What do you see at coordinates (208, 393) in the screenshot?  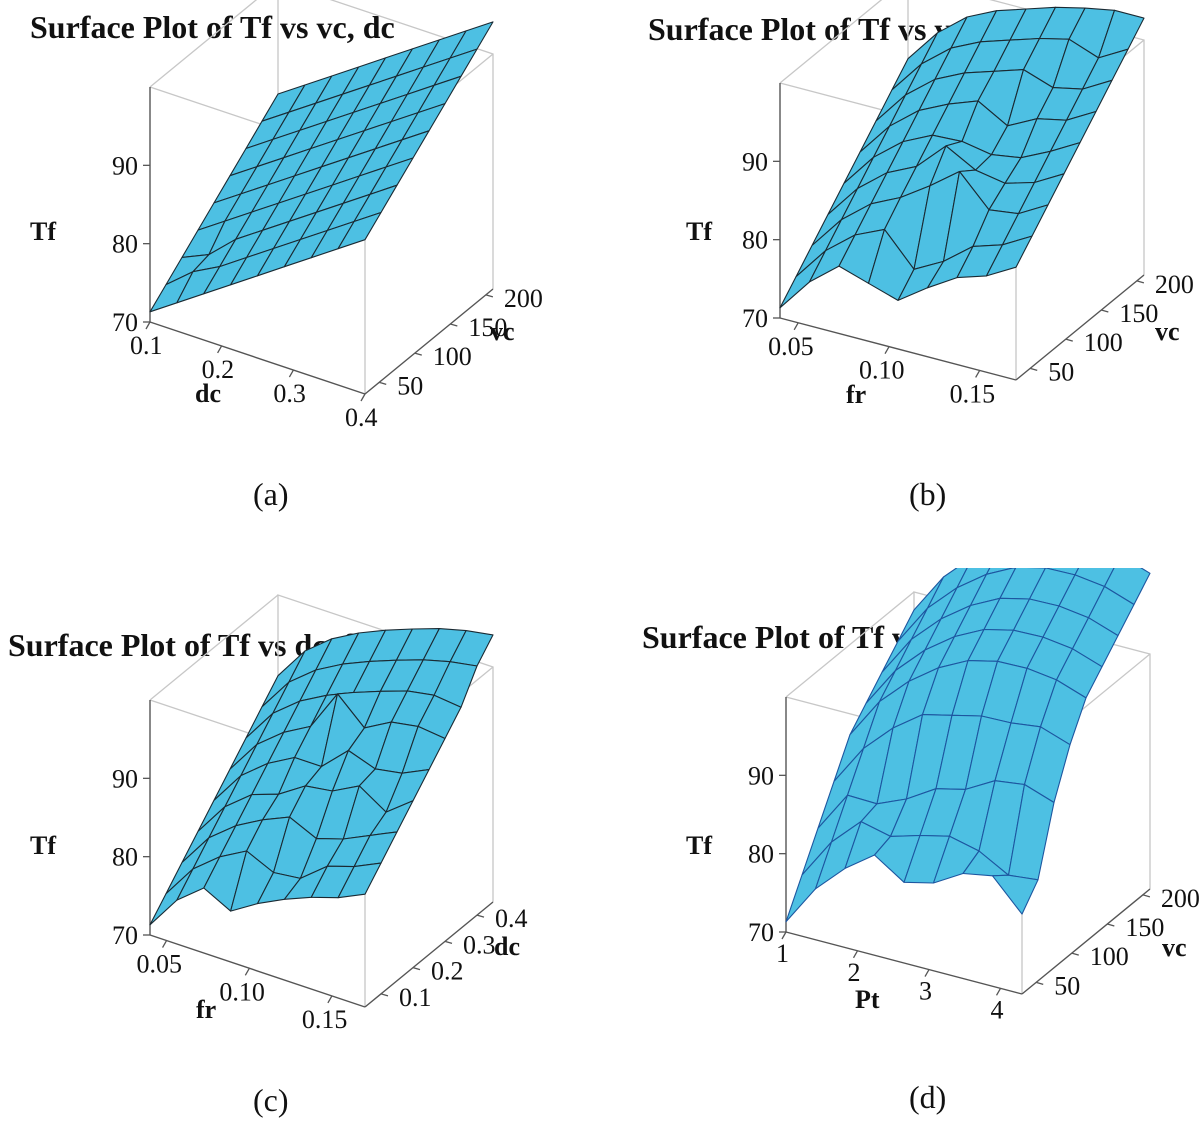 I see `x-axis-label: dc` at bounding box center [208, 393].